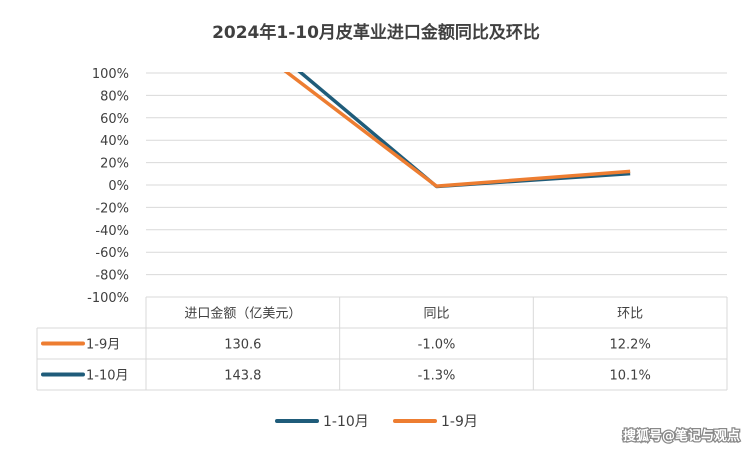 The width and height of the screenshot is (752, 452). What do you see at coordinates (437, 345) in the screenshot?
I see `table-cell-value: -1.0%` at bounding box center [437, 345].